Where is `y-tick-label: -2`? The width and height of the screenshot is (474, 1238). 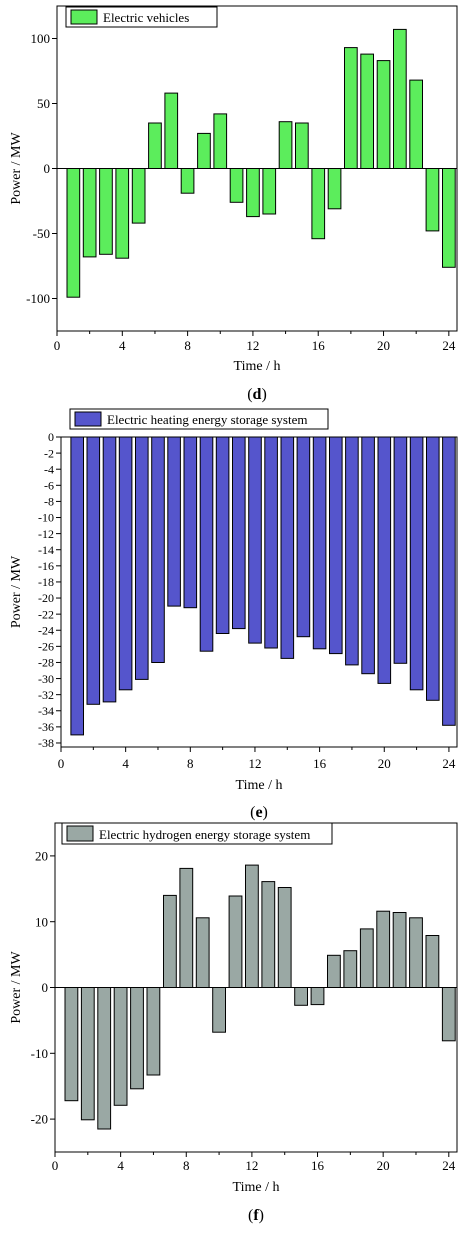
y-tick-label: -2 is located at coordinates (49, 453).